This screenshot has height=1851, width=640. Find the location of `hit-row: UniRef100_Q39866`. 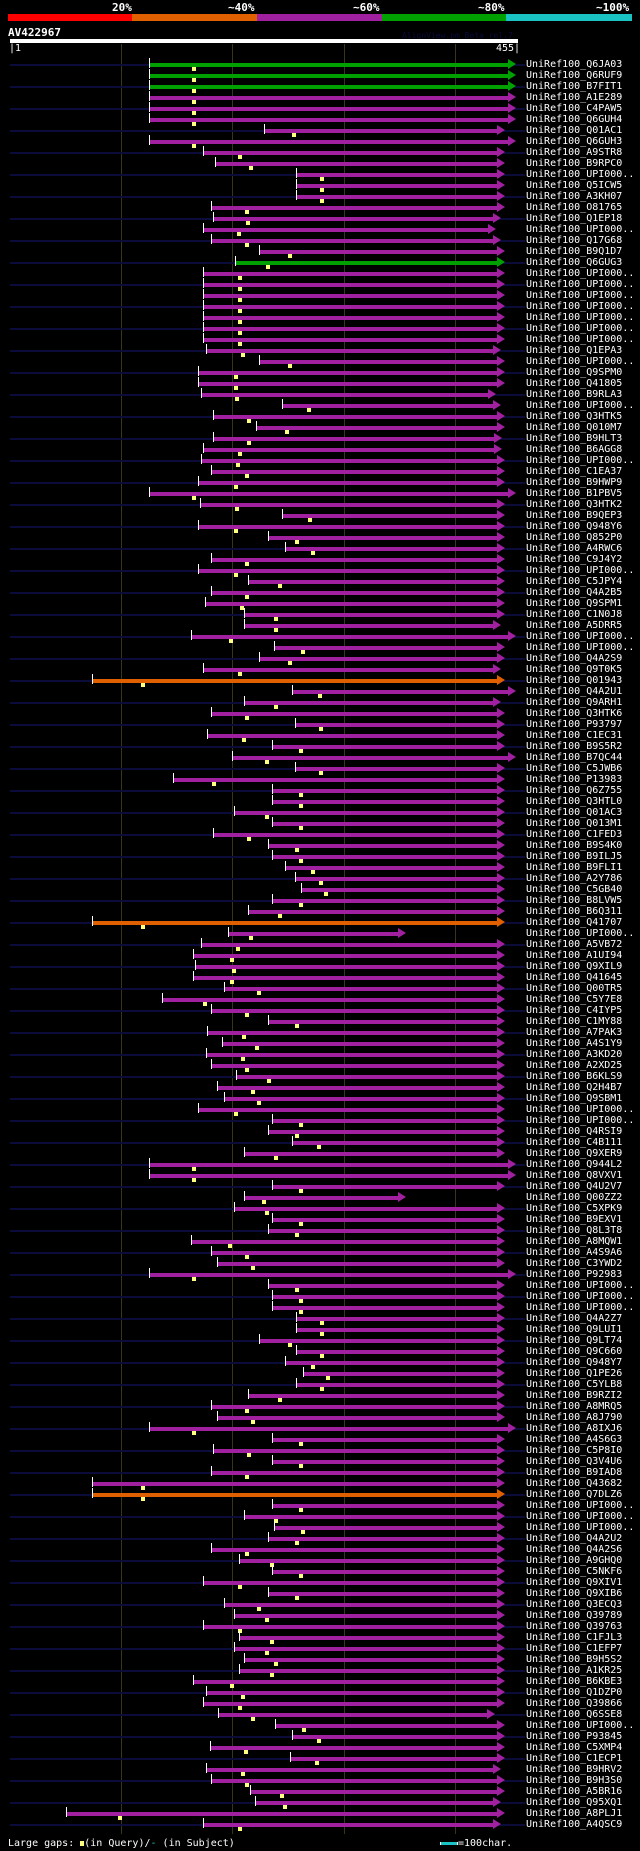

hit-row: UniRef100_Q39866 is located at coordinates (320, 1703).